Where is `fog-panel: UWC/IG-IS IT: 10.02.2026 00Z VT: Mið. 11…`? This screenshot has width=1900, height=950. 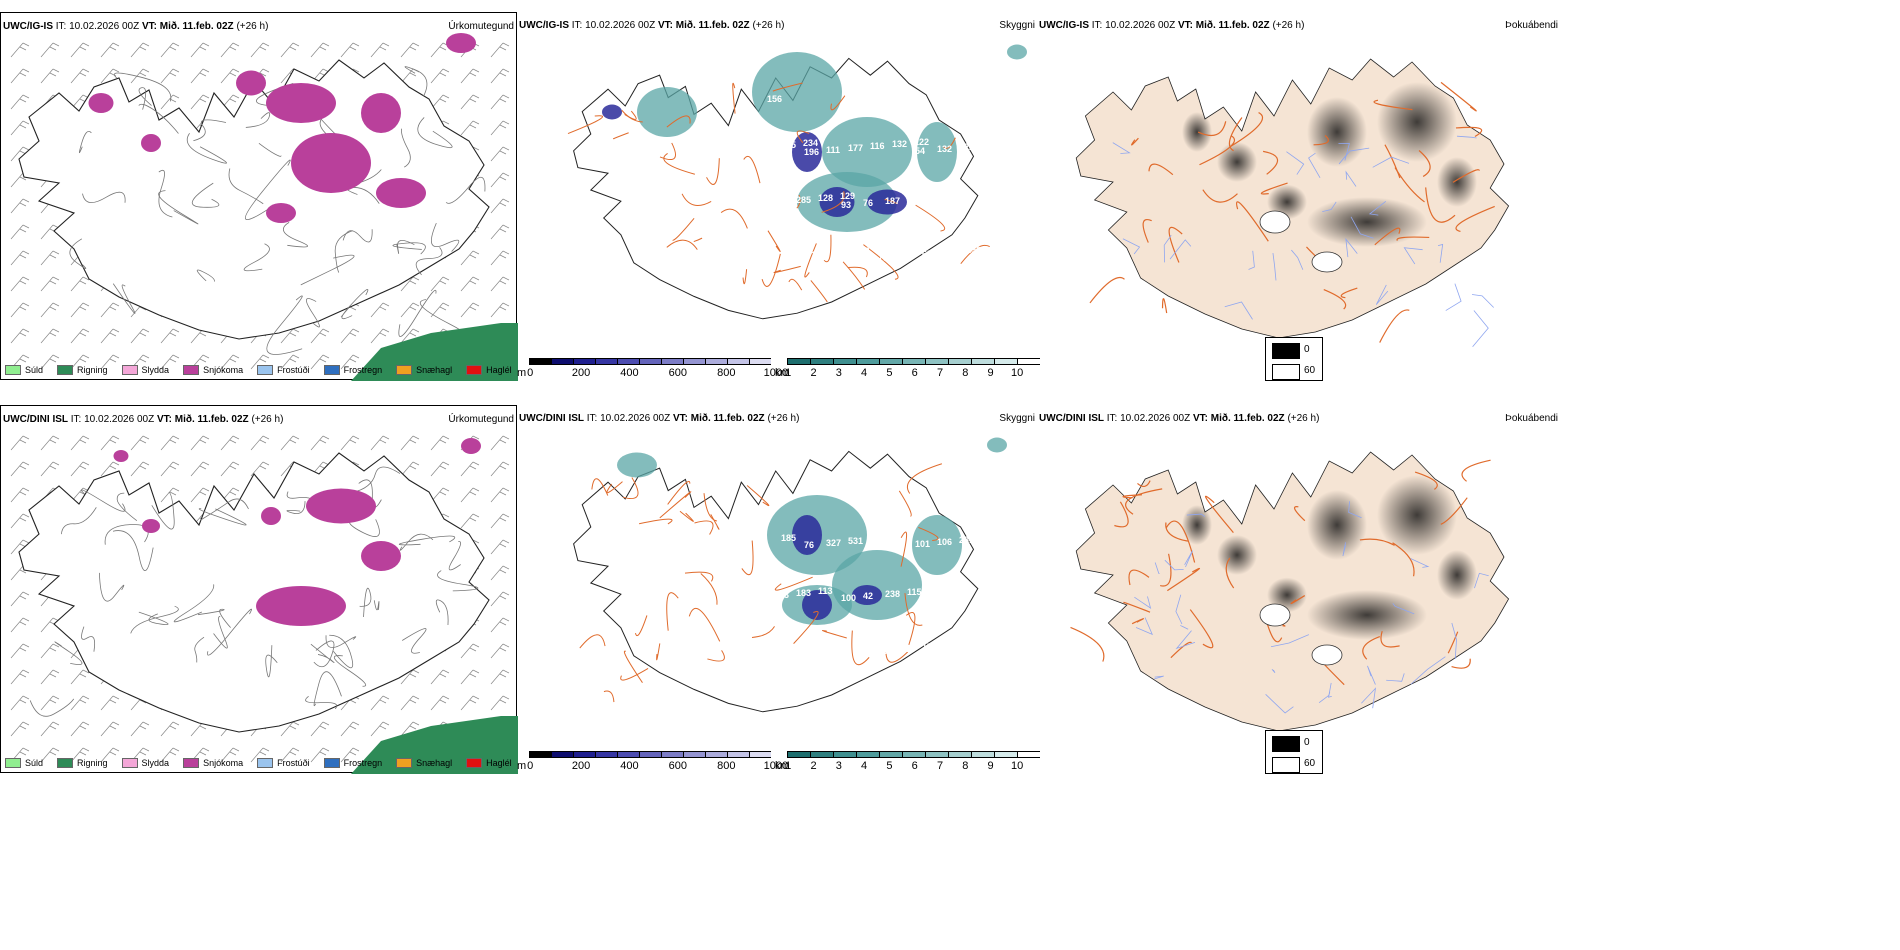
fog-panel: UWC/IG-IS IT: 10.02.2026 00Z VT: Mið. 11… is located at coordinates (1298, 196).